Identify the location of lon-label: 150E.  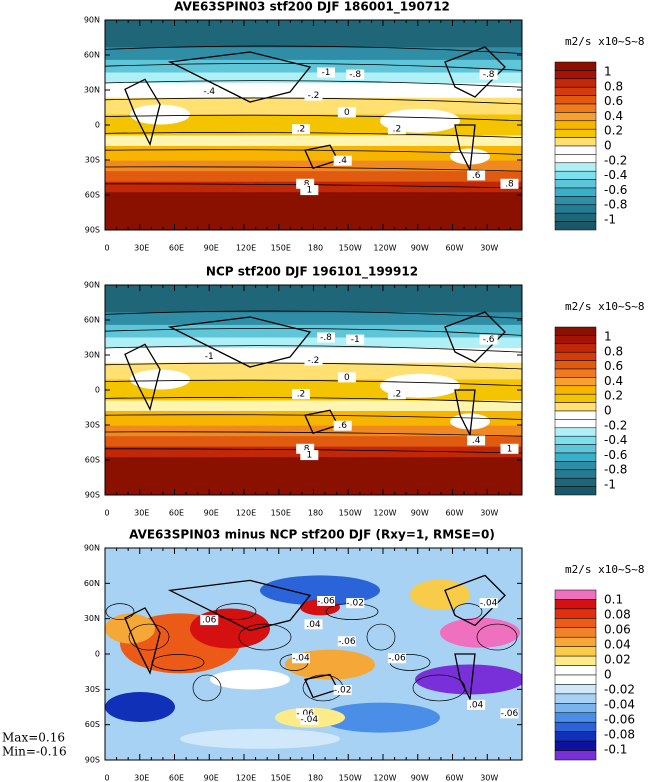
(281, 513).